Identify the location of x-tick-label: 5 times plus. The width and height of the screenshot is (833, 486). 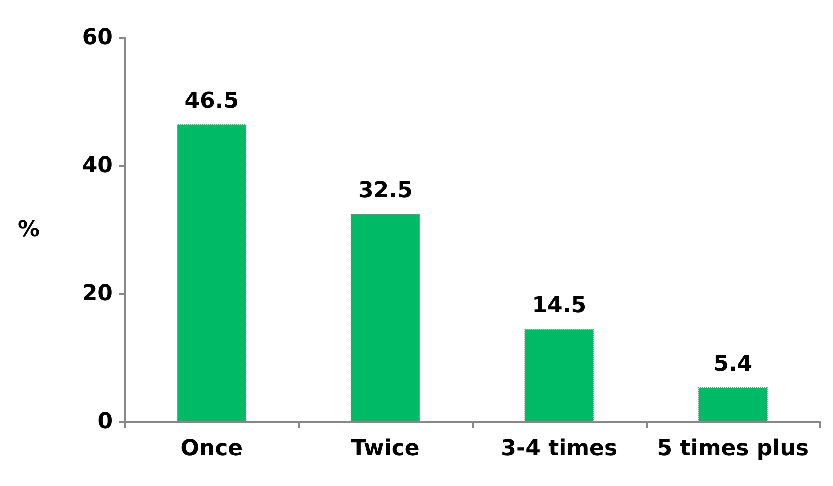
(733, 449).